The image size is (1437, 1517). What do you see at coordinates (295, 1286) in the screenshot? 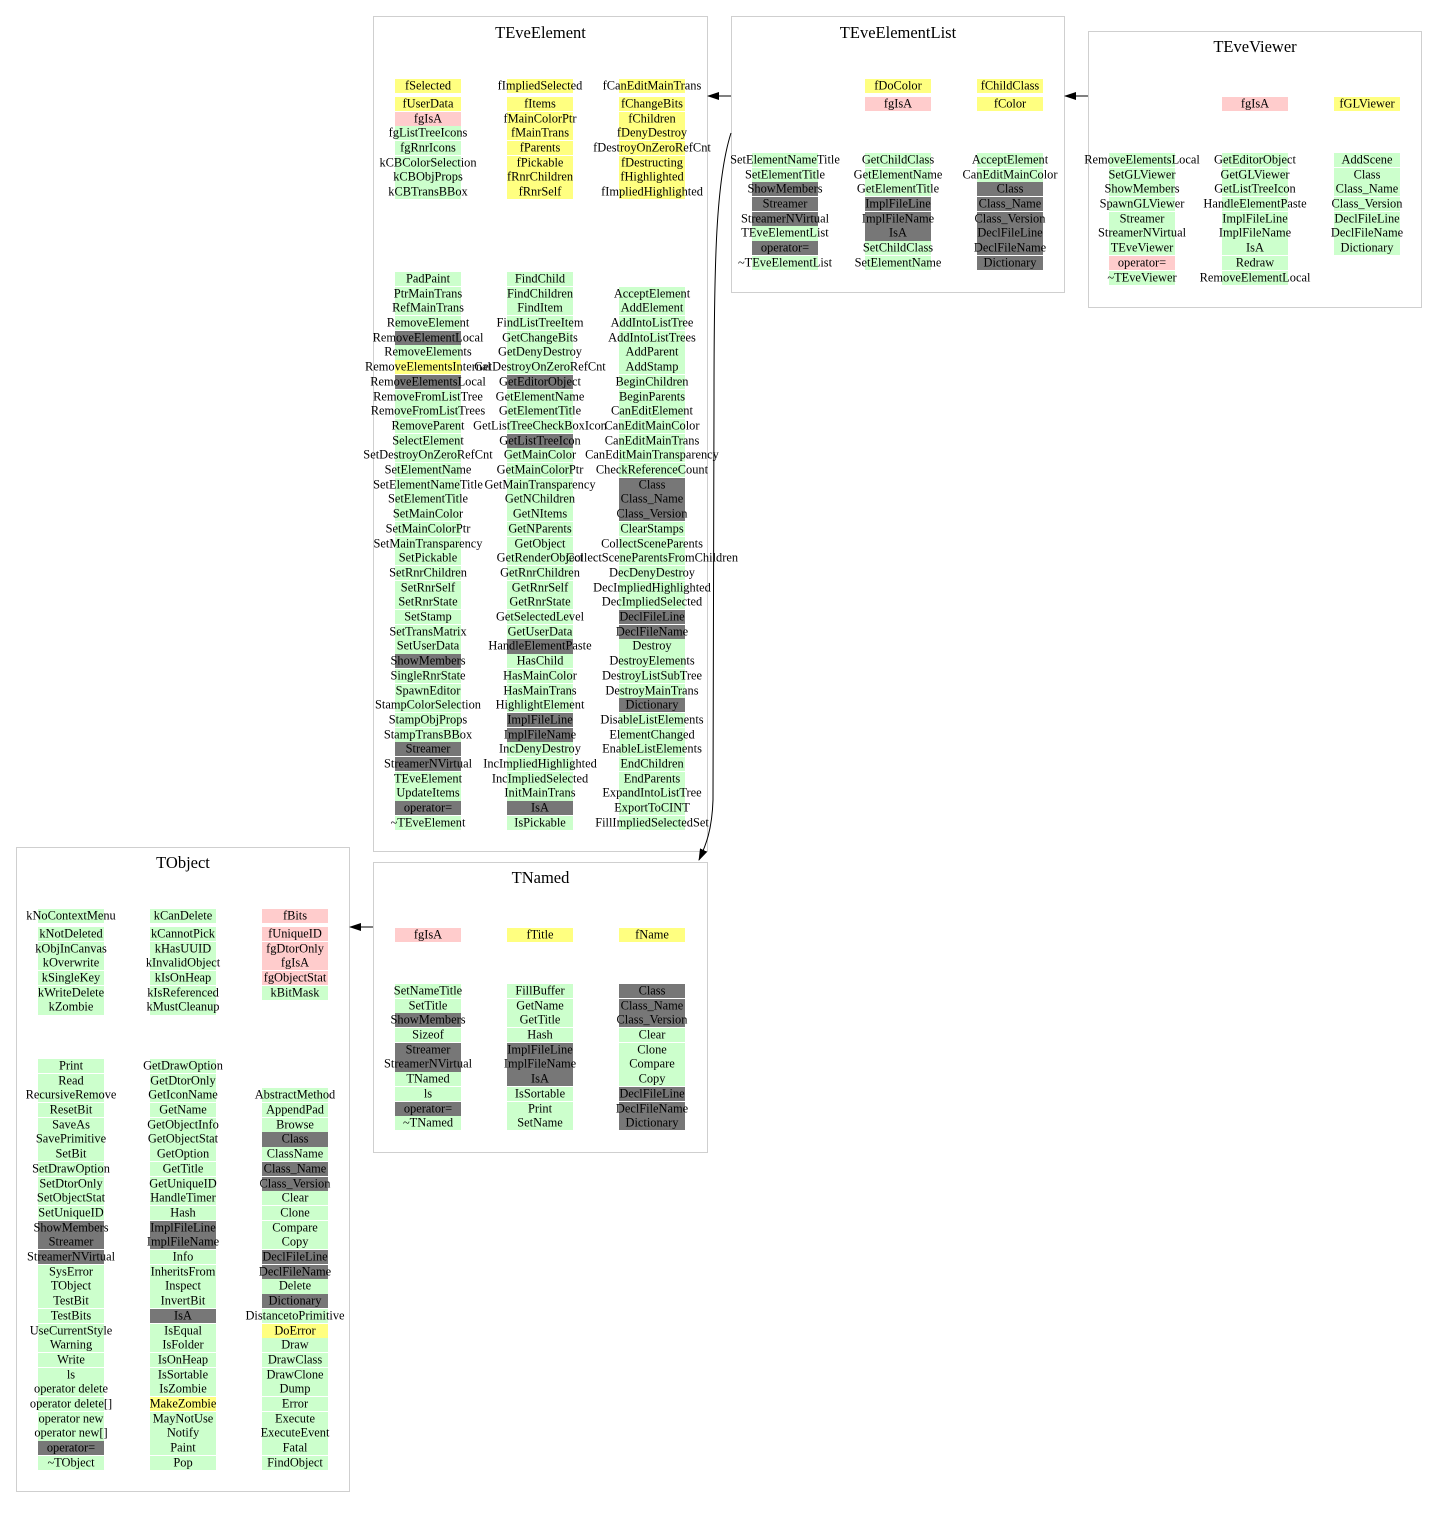
I see `method: Delete` at bounding box center [295, 1286].